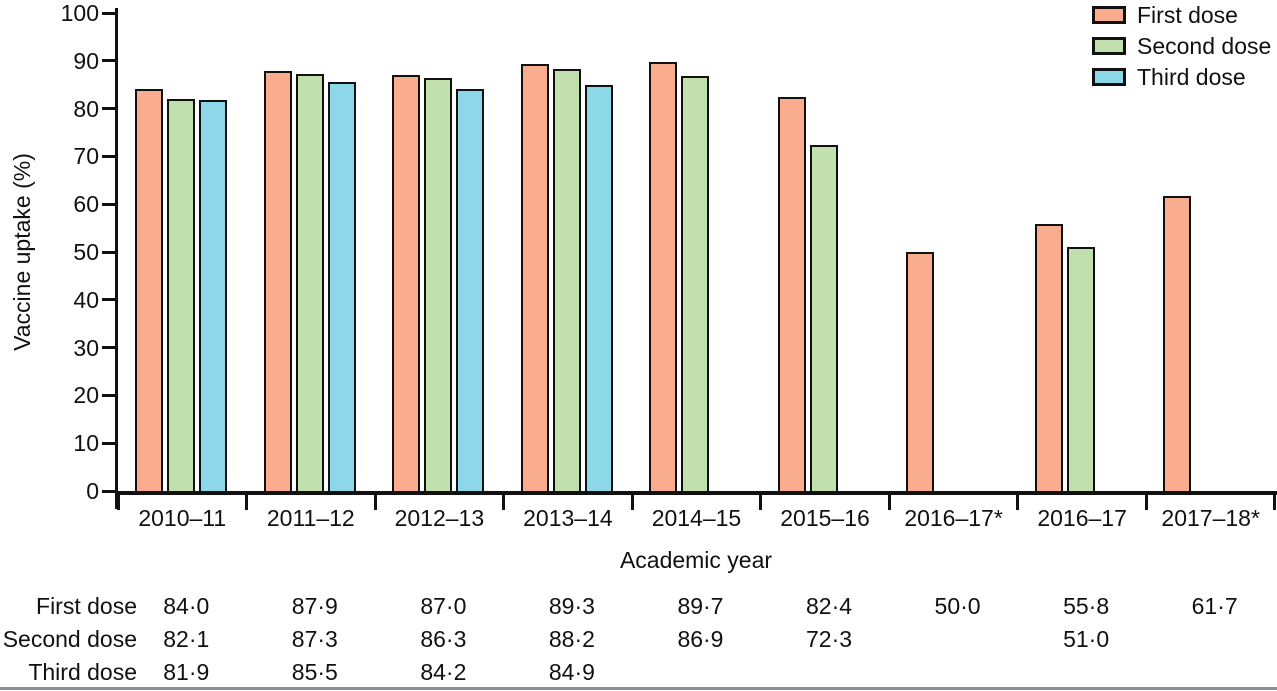 The width and height of the screenshot is (1277, 691). What do you see at coordinates (443, 672) in the screenshot?
I see `table-cell-third-dose-2012-13: 84·2` at bounding box center [443, 672].